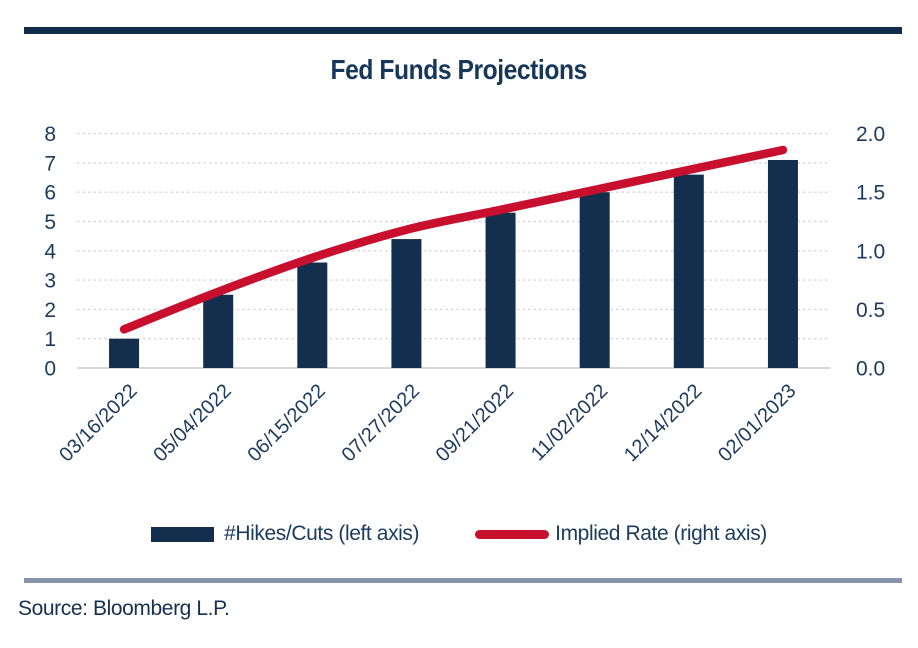 The width and height of the screenshot is (918, 648). Describe the element at coordinates (50, 193) in the screenshot. I see `left-axis-tick: 6` at that location.